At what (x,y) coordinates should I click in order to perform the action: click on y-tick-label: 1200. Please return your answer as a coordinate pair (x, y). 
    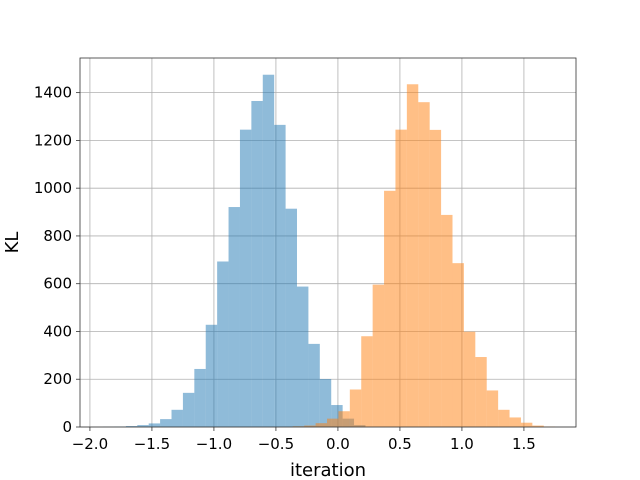
    Looking at the image, I should click on (53, 140).